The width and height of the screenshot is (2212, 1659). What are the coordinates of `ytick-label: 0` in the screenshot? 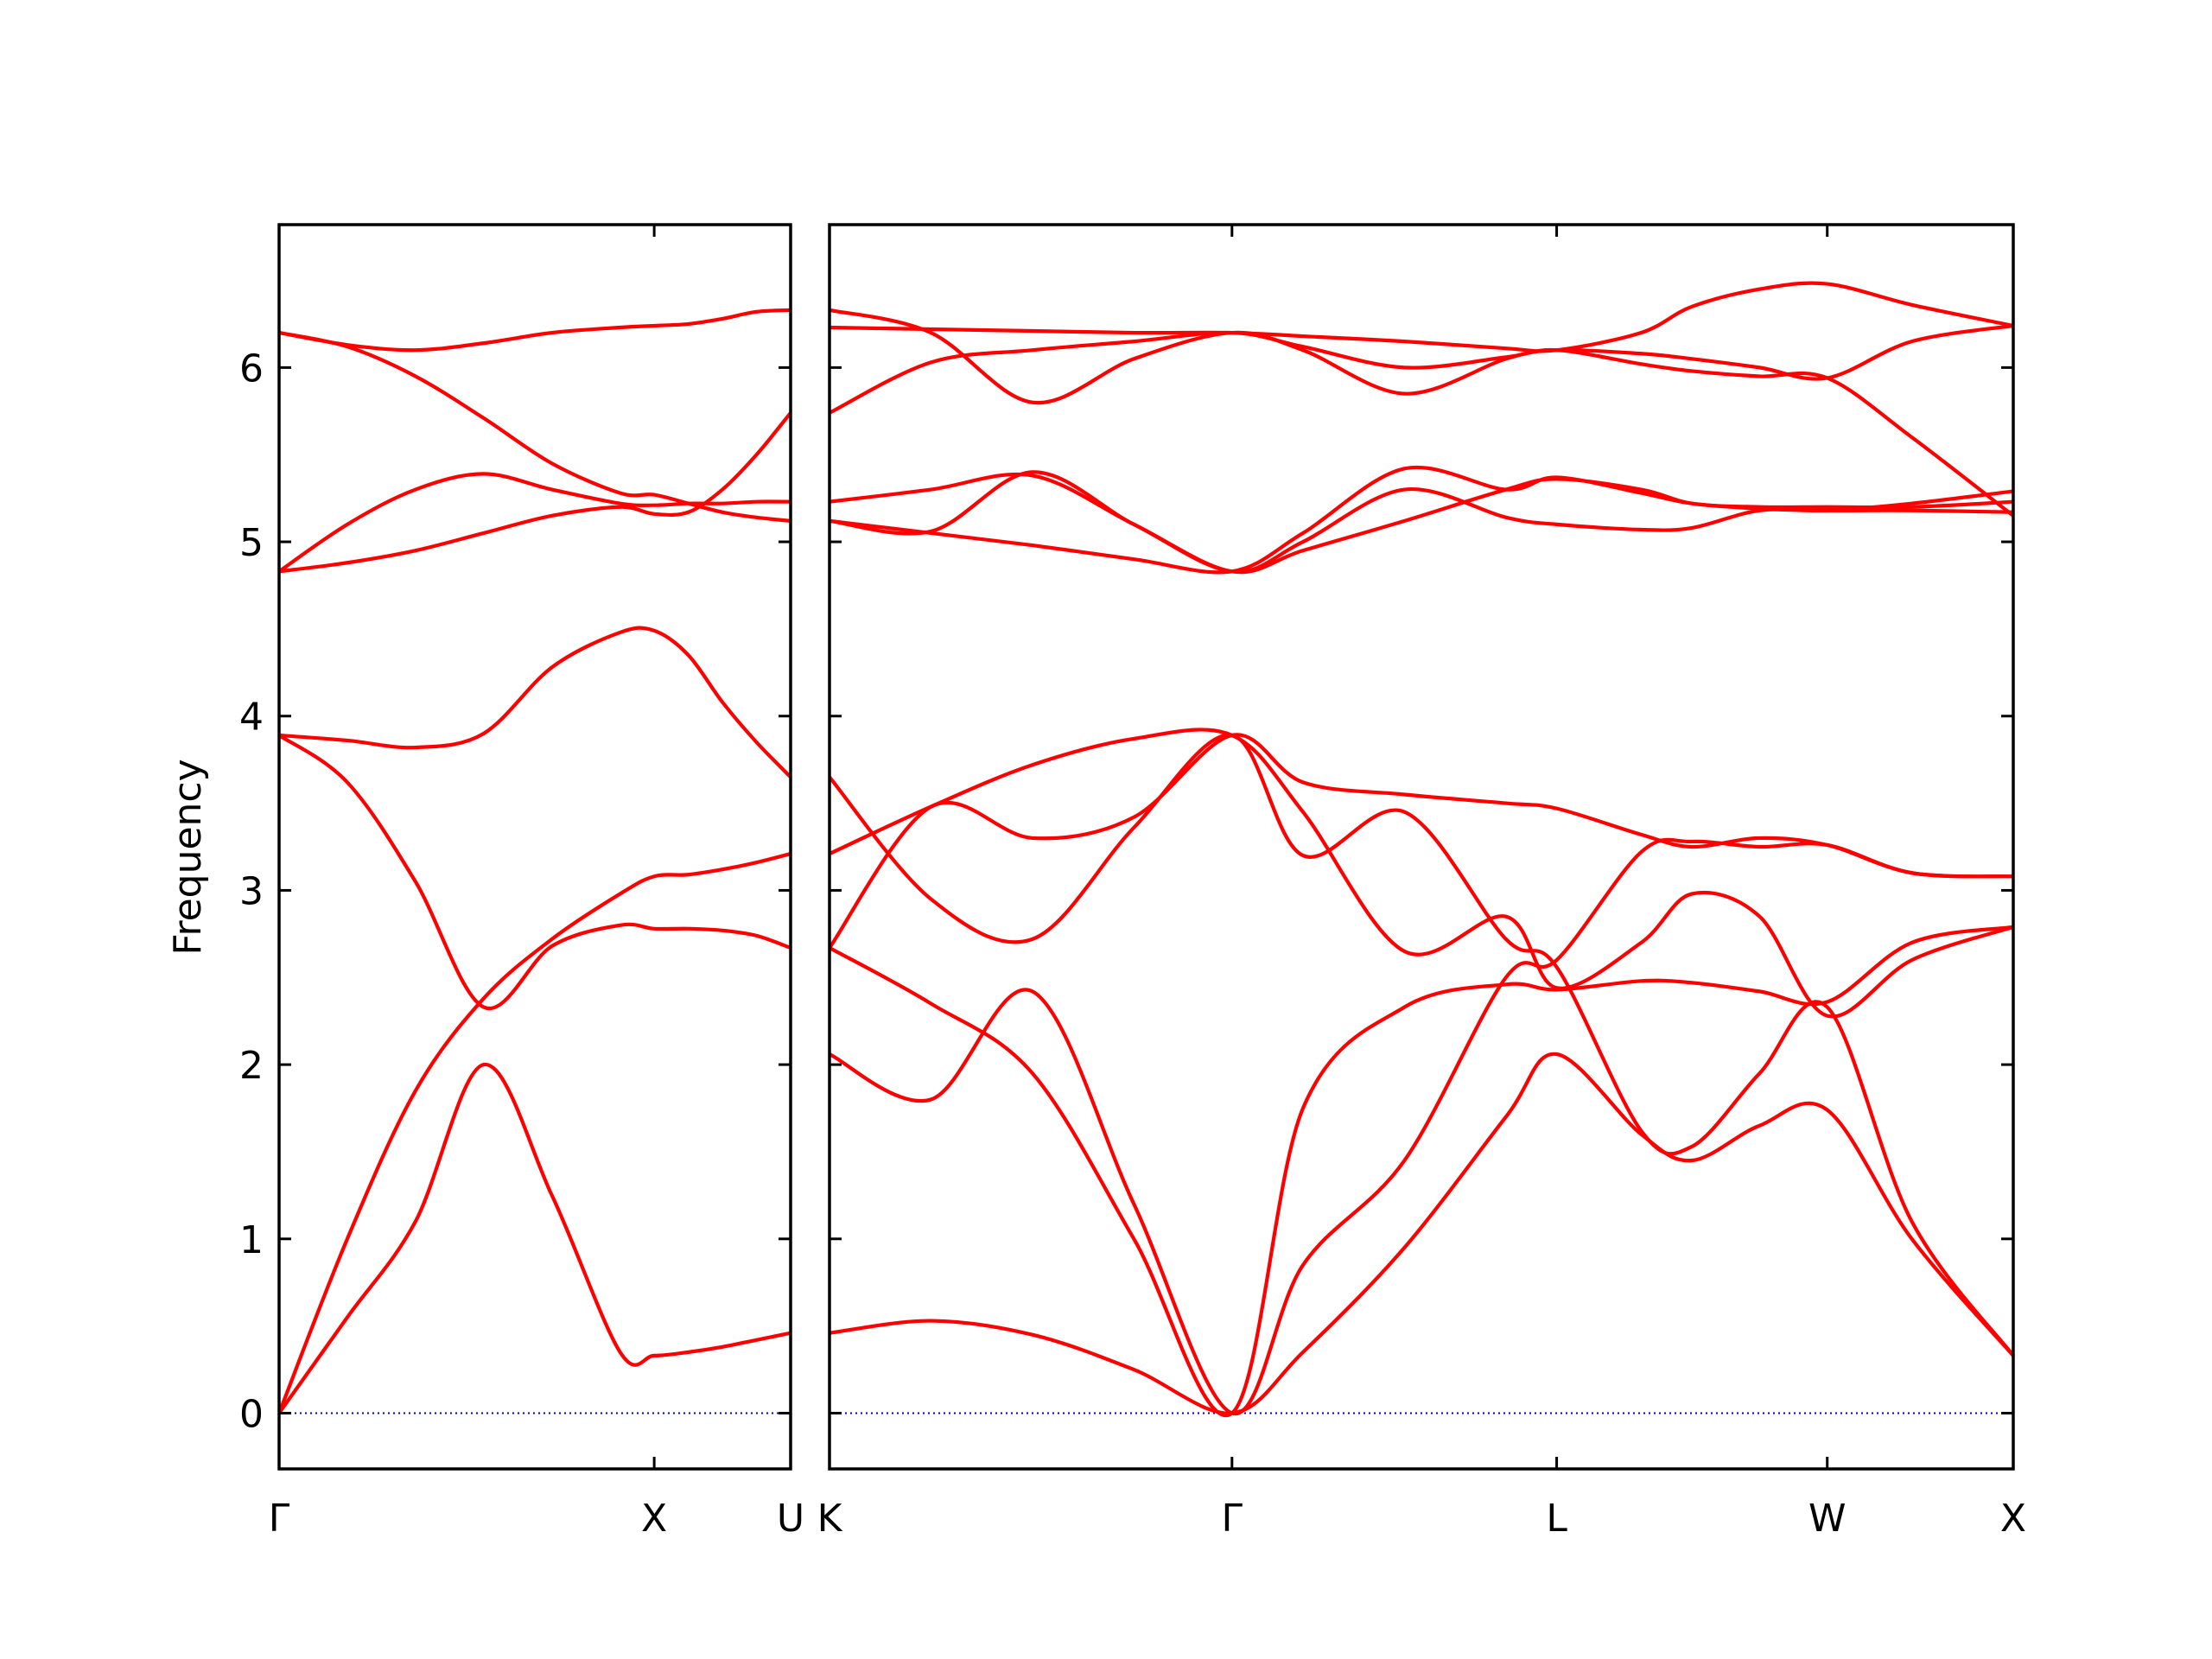 It's located at (251, 1414).